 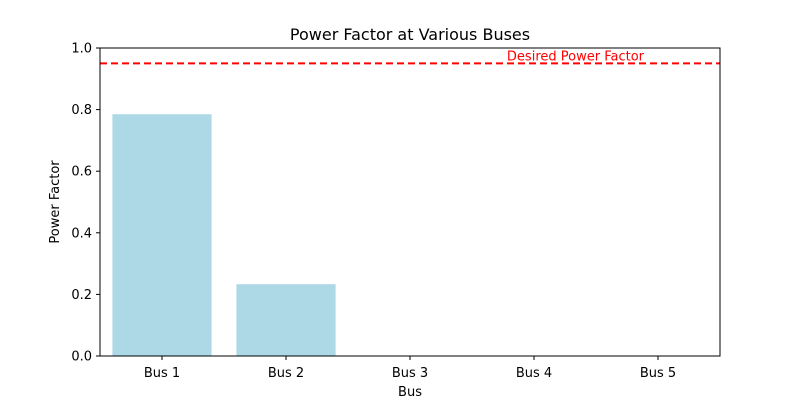 I want to click on x-tick-label: Bus 2, so click(x=286, y=373).